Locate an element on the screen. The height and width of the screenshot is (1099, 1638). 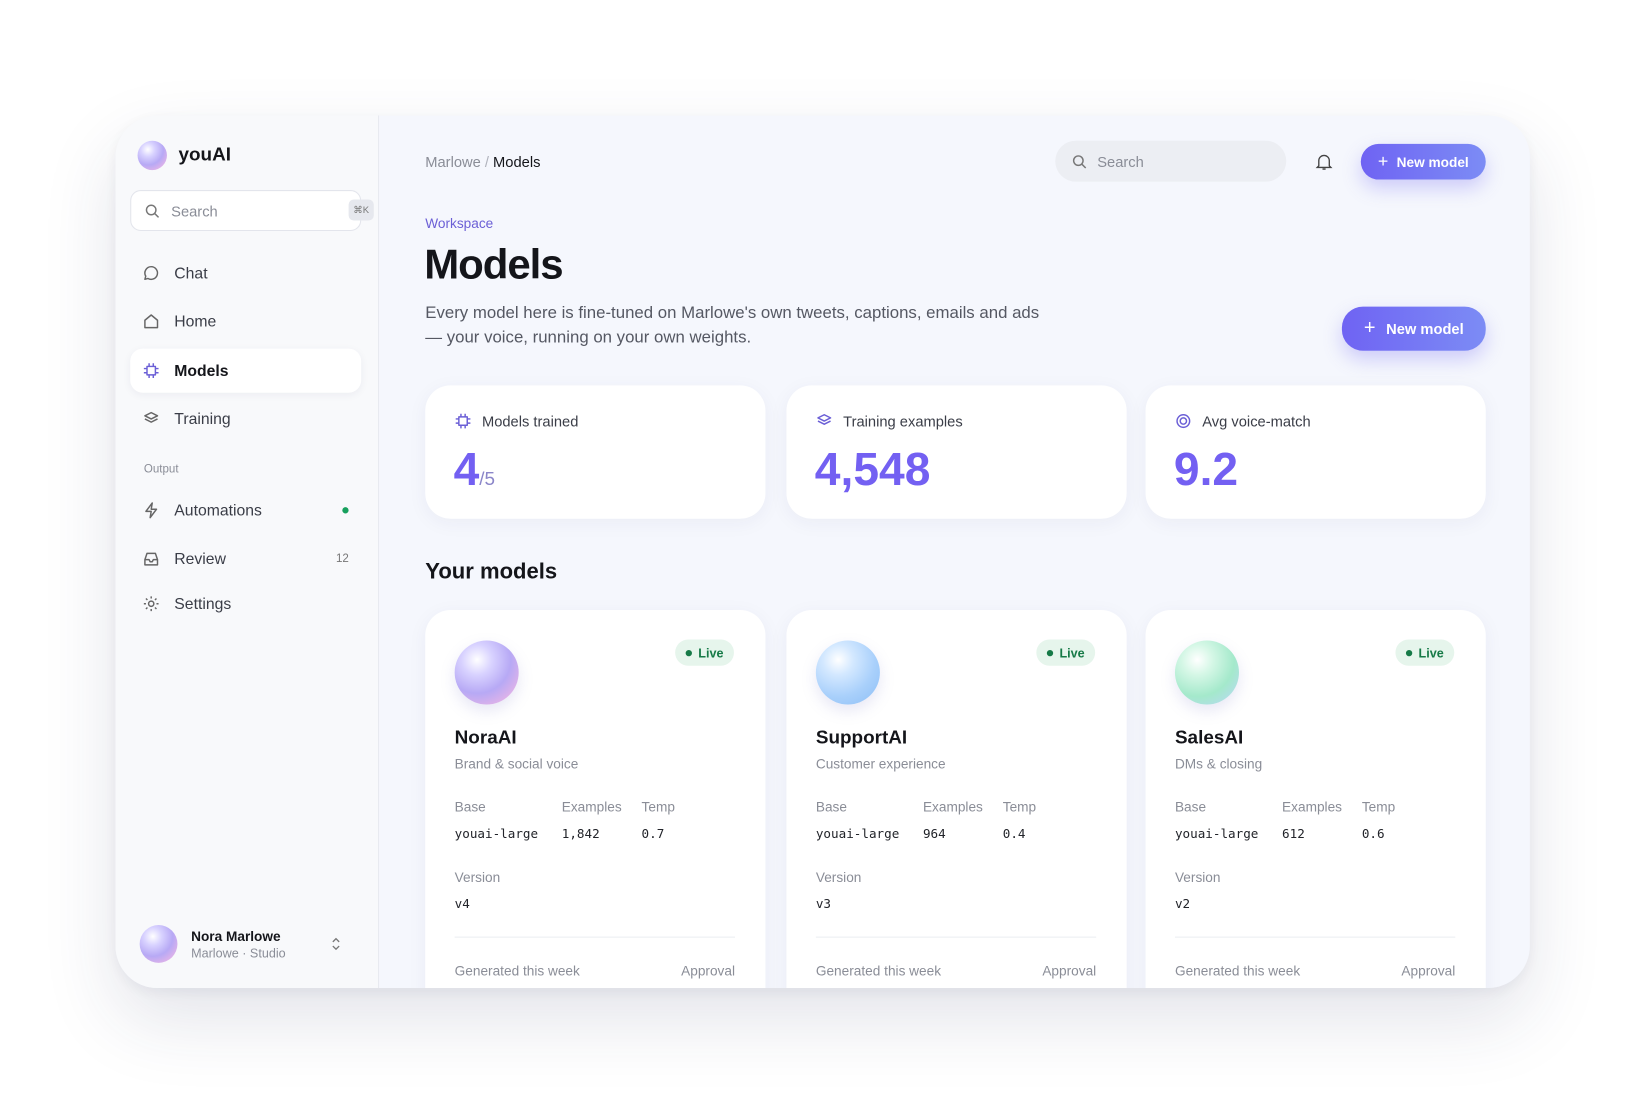
model-orb is located at coordinates (847, 672).